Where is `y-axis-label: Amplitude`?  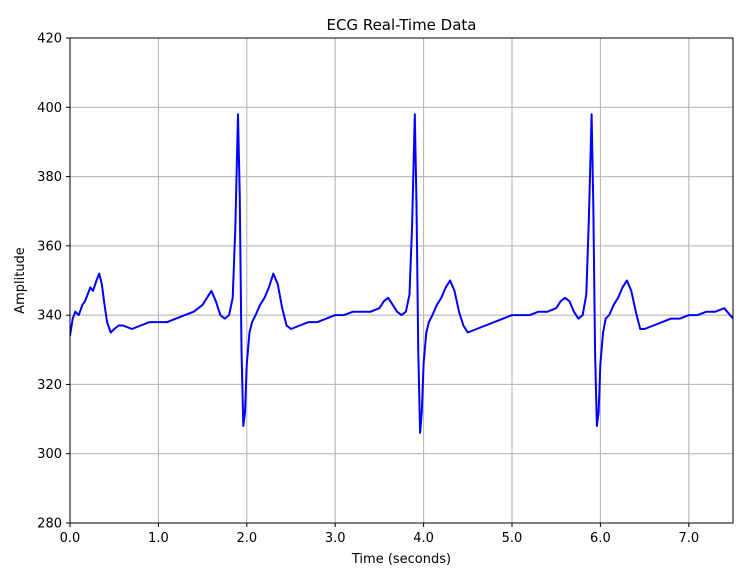
y-axis-label: Amplitude is located at coordinates (20, 280).